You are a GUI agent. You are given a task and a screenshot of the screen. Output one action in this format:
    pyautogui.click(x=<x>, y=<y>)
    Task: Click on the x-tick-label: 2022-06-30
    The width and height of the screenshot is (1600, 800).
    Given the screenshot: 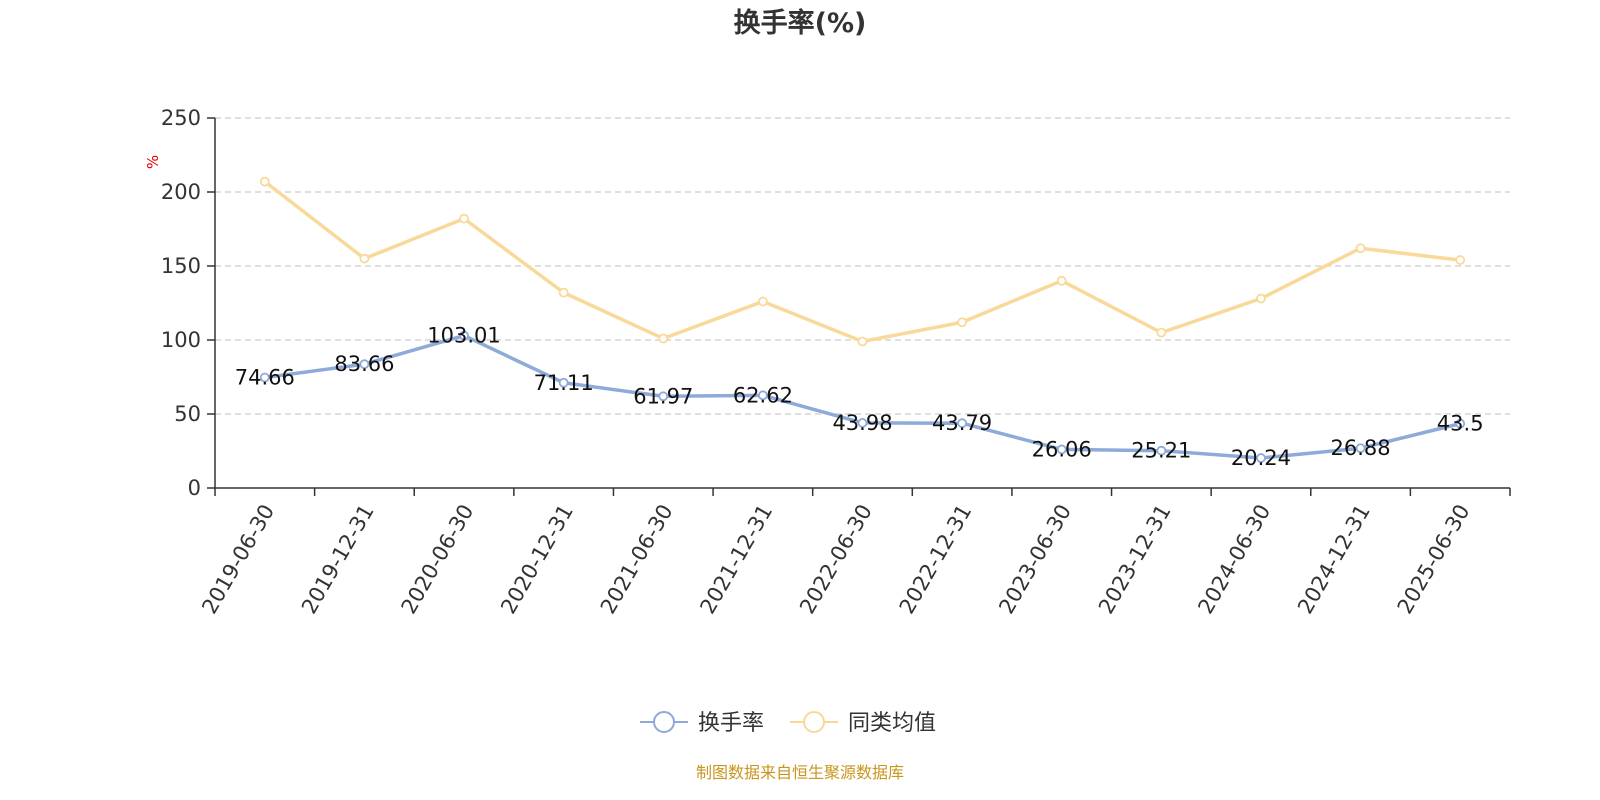 What is the action you would take?
    pyautogui.click(x=836, y=559)
    